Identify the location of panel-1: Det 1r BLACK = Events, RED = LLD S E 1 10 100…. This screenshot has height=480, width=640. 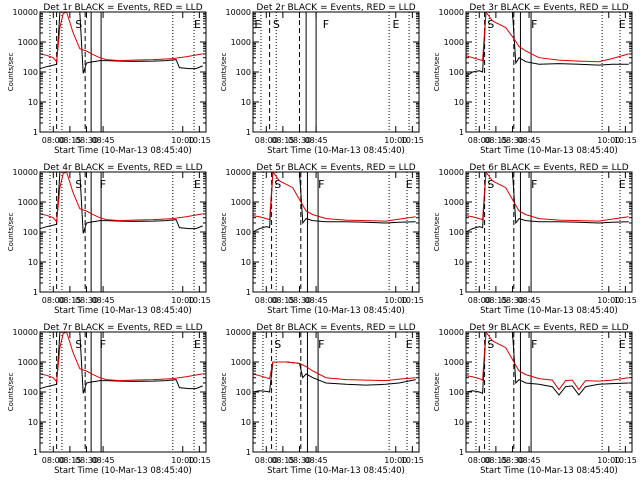
(109, 79).